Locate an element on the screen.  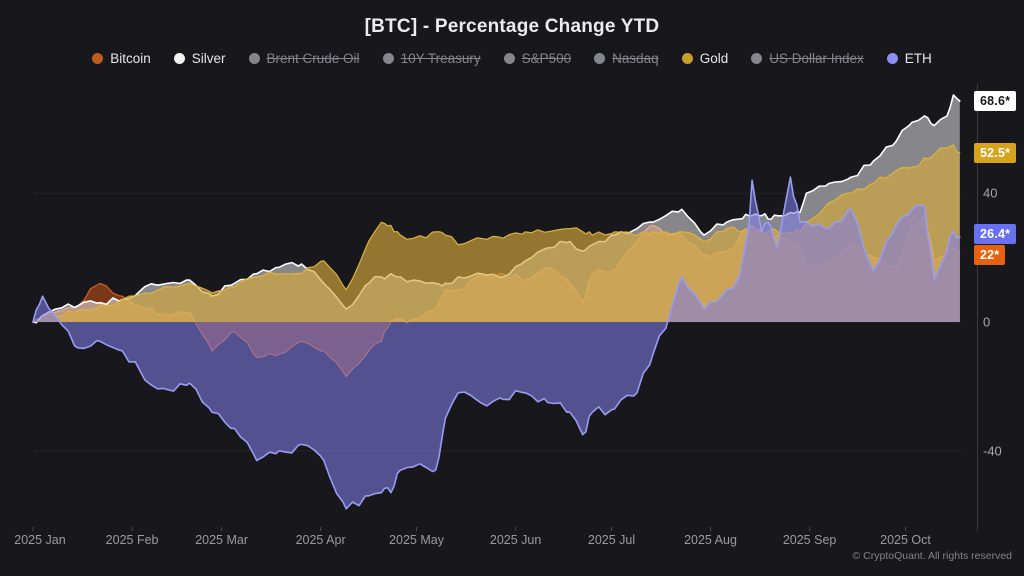
legend-item-silver: Silver is located at coordinates (199, 58).